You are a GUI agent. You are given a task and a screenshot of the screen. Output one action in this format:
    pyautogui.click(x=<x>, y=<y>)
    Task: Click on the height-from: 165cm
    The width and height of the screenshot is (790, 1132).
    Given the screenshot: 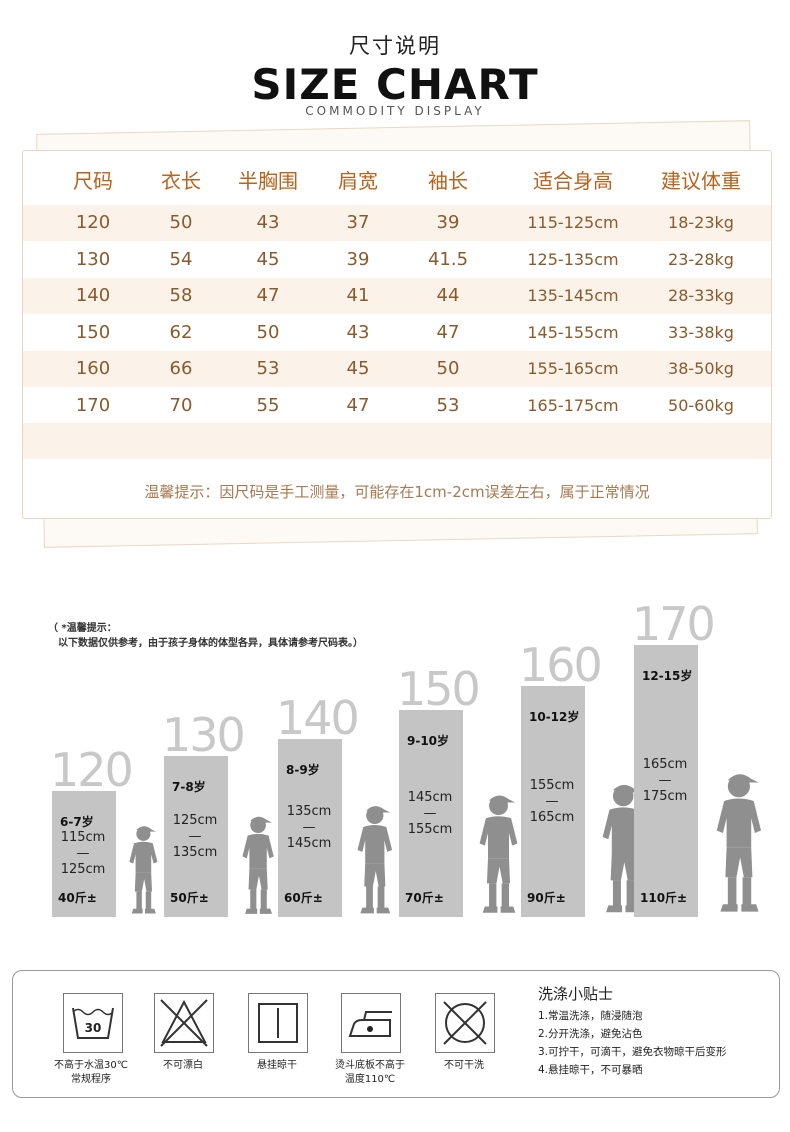 What is the action you would take?
    pyautogui.click(x=665, y=764)
    